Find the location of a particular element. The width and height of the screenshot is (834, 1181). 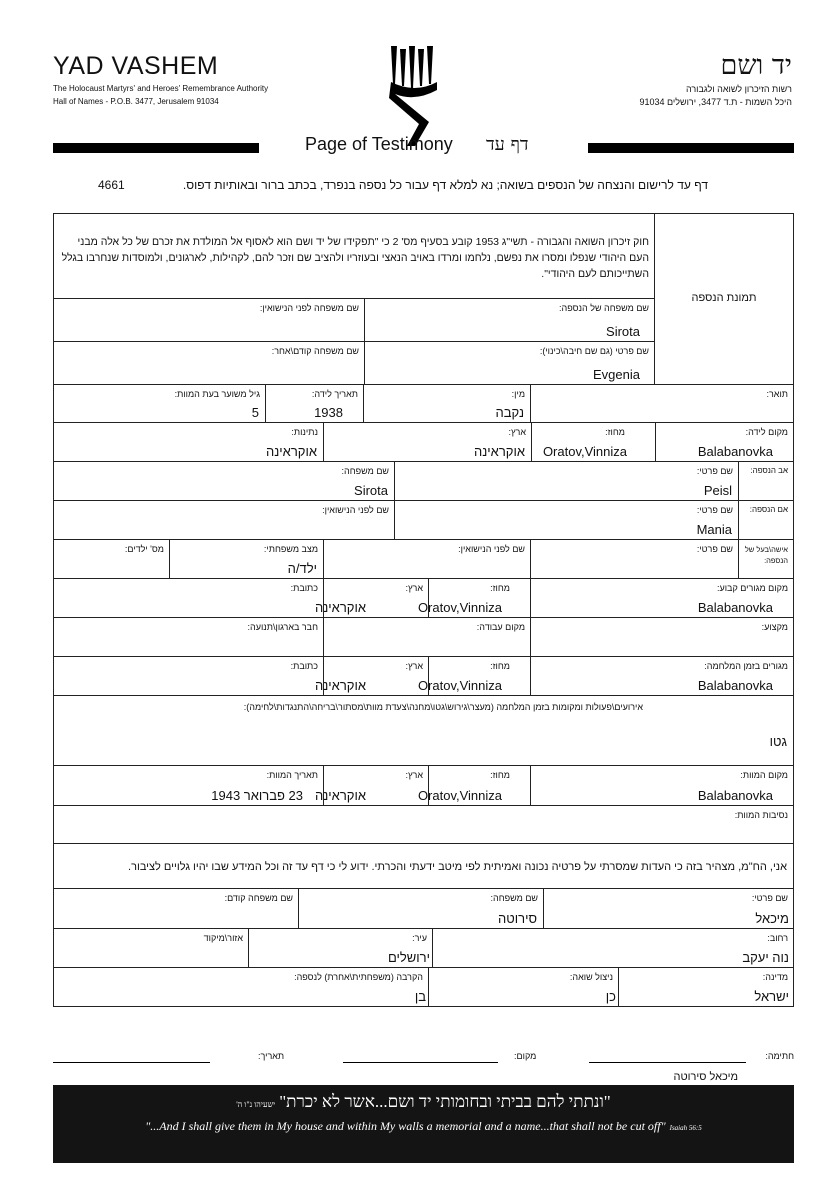

wartime-address-field: כתובת: is located at coordinates (188, 676).